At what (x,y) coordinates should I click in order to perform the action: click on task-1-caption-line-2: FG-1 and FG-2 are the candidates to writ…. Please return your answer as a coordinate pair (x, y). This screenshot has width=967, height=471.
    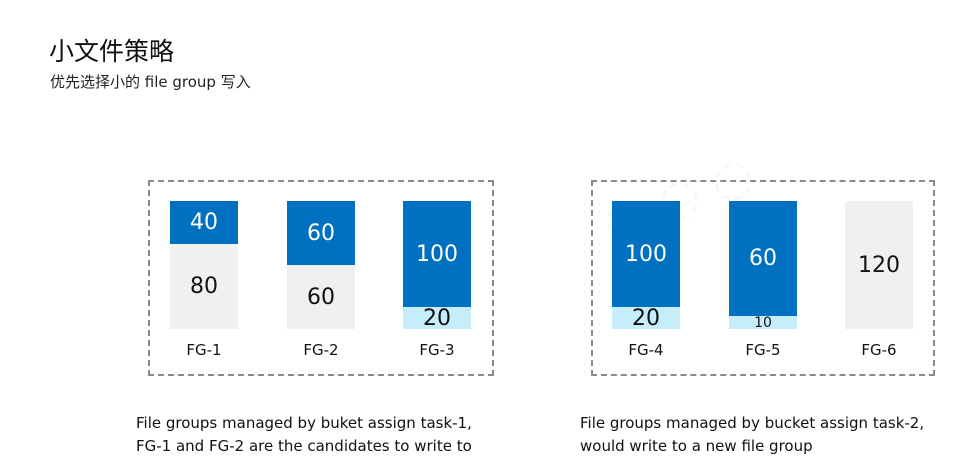
    Looking at the image, I should click on (304, 446).